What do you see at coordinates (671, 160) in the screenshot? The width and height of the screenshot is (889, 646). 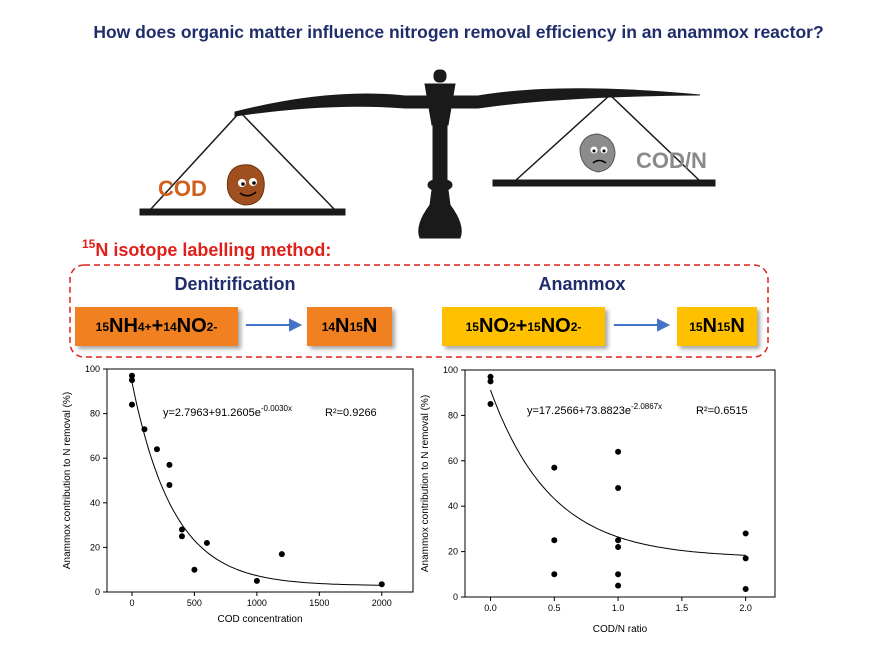 I see `codn-label: COD/N` at bounding box center [671, 160].